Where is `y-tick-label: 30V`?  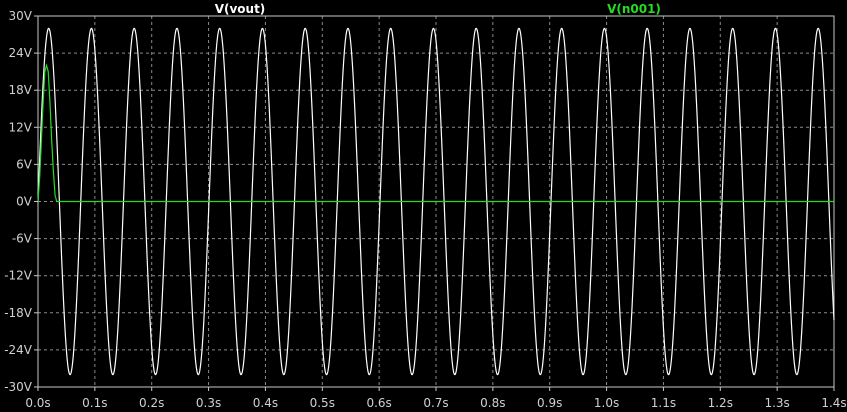
y-tick-label: 30V is located at coordinates (21, 16).